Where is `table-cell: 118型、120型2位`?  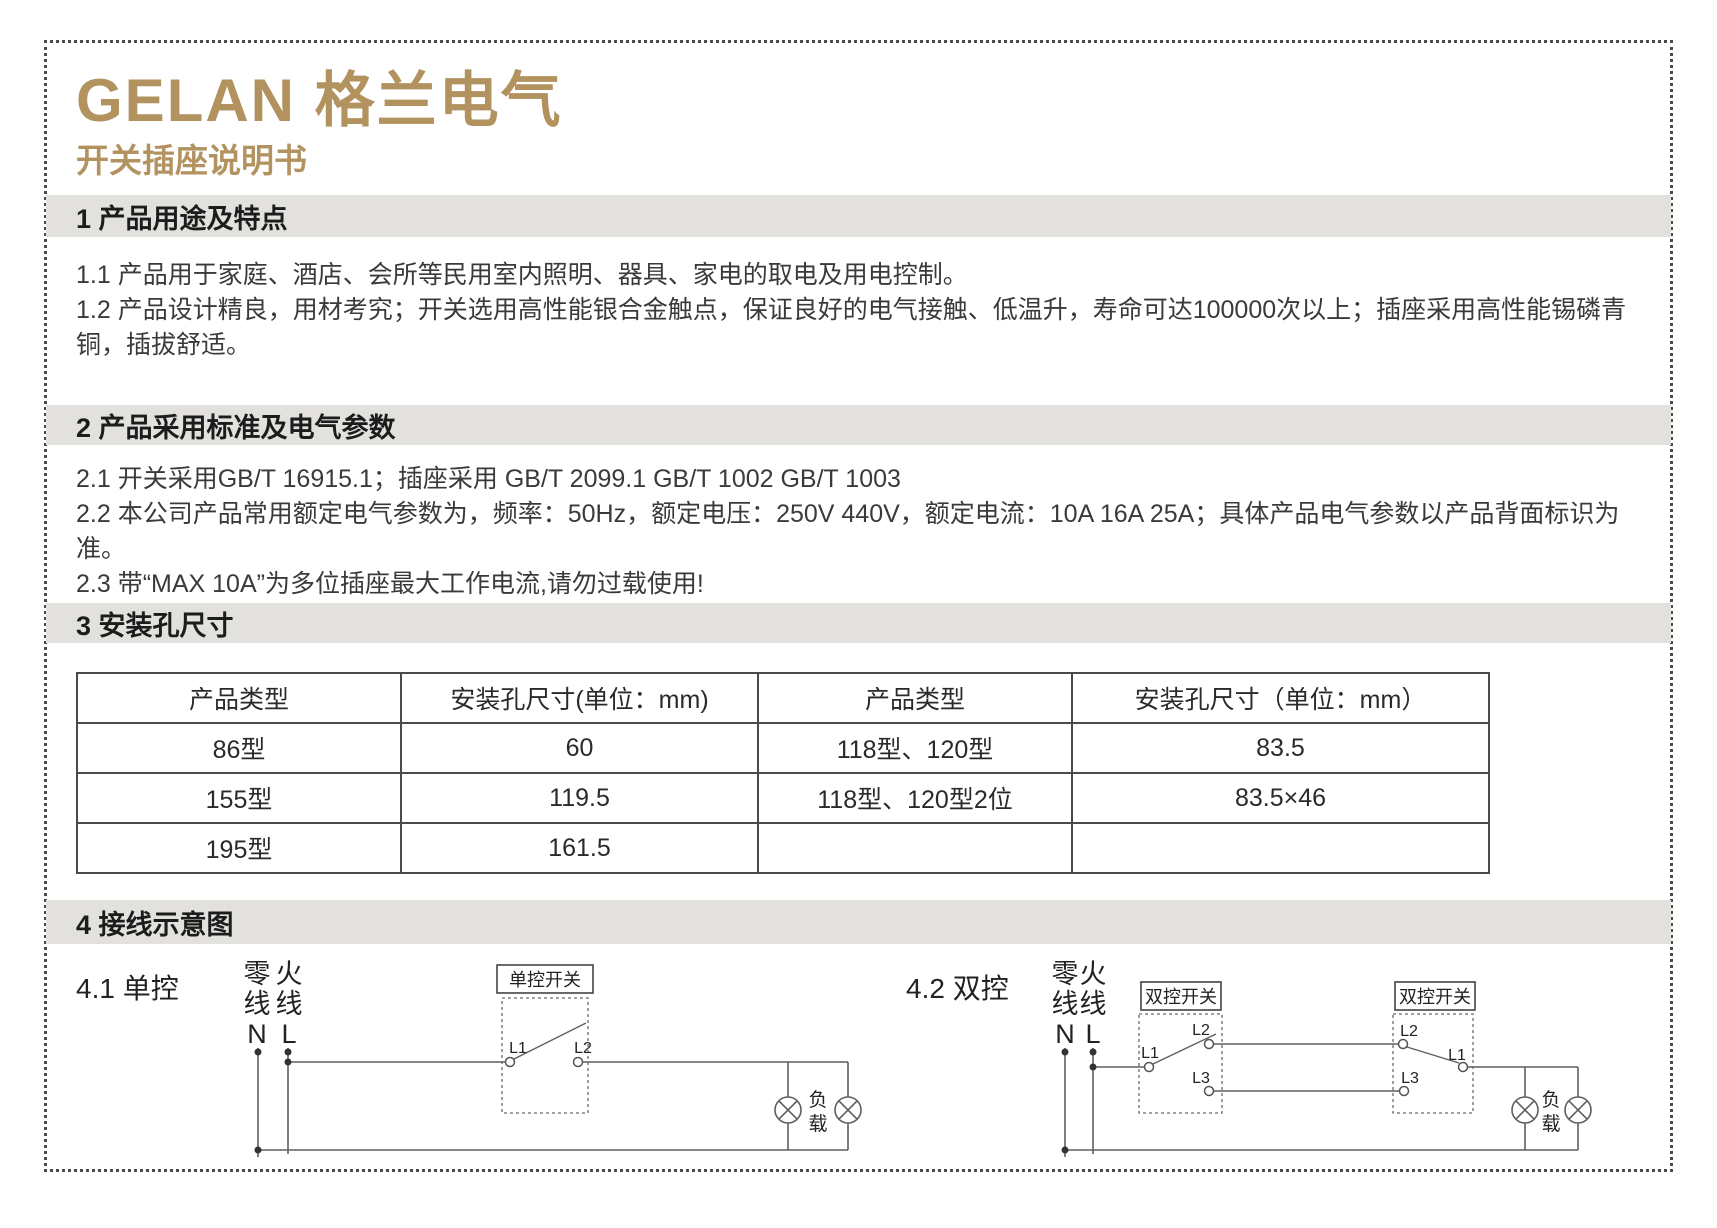
table-cell: 118型、120型2位 is located at coordinates (915, 798).